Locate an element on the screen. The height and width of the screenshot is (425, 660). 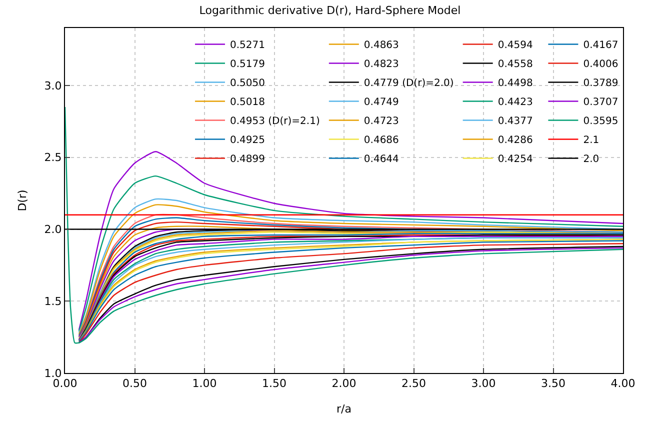
x-tick-label: 1.50 is located at coordinates (274, 383).